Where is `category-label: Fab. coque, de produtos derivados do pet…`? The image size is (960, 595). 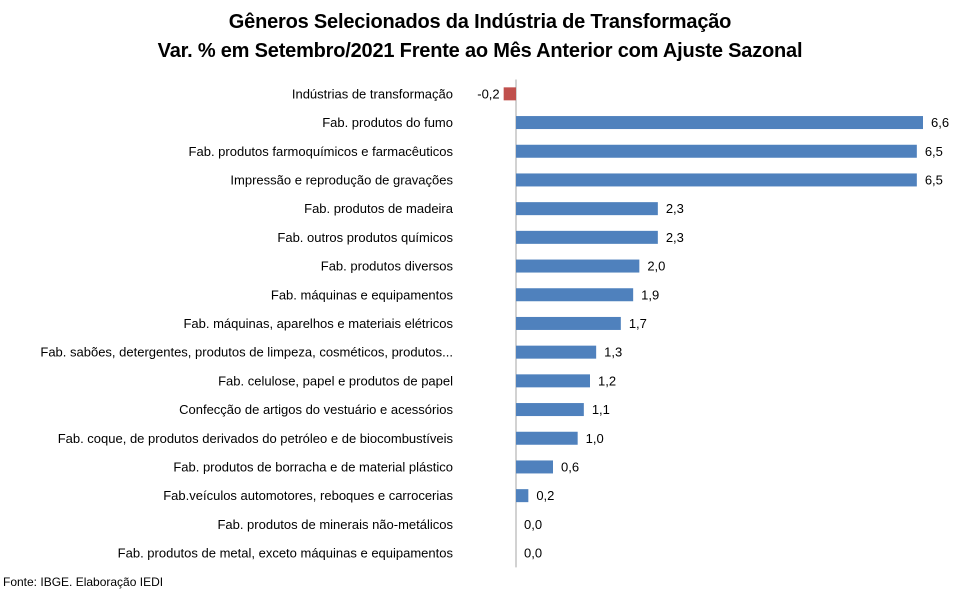 category-label: Fab. coque, de produtos derivados do pet… is located at coordinates (256, 438).